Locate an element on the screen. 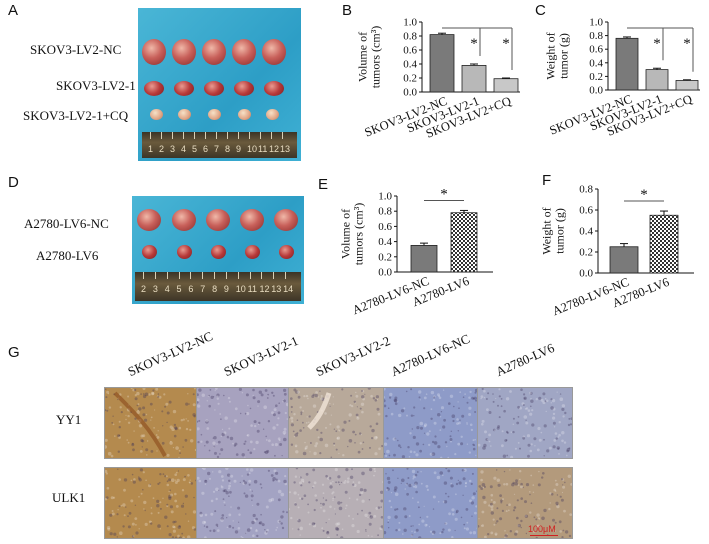 The width and height of the screenshot is (709, 544). ruler-tick is located at coordinates (250, 275).